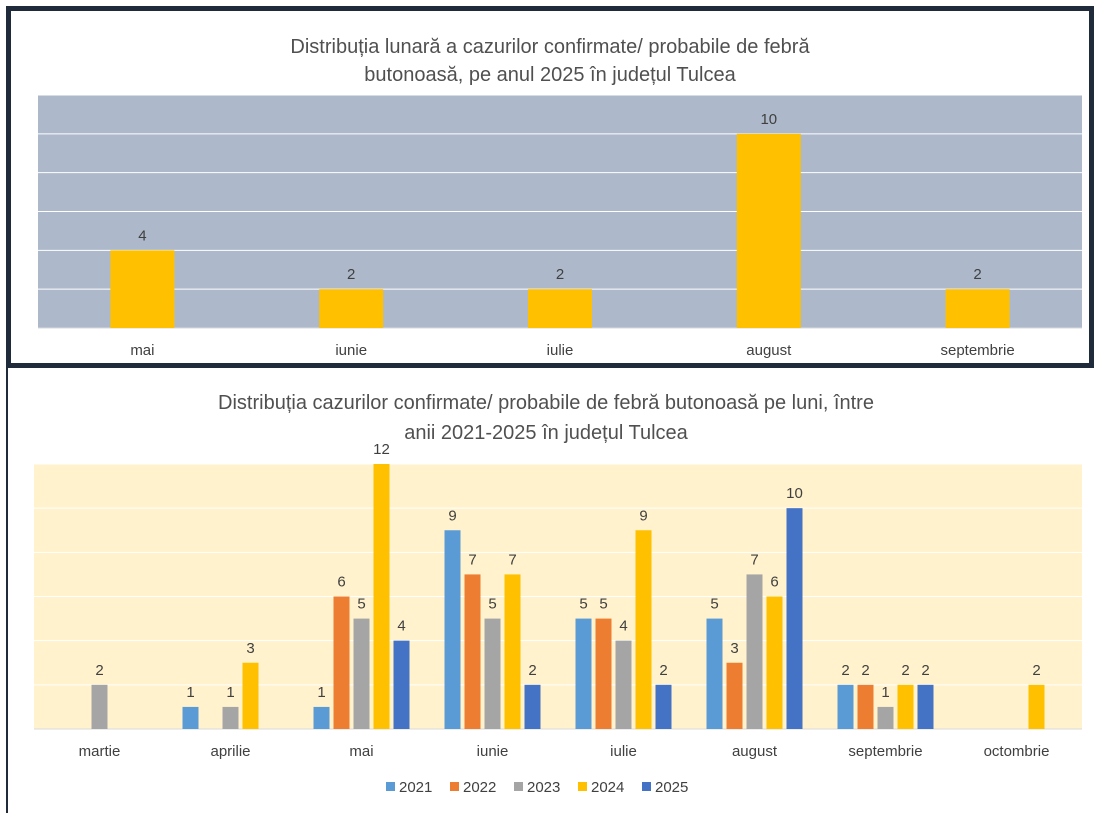 Image resolution: width=1094 pixels, height=818 pixels. What do you see at coordinates (582, 786) in the screenshot?
I see `legend-swatch-2024` at bounding box center [582, 786].